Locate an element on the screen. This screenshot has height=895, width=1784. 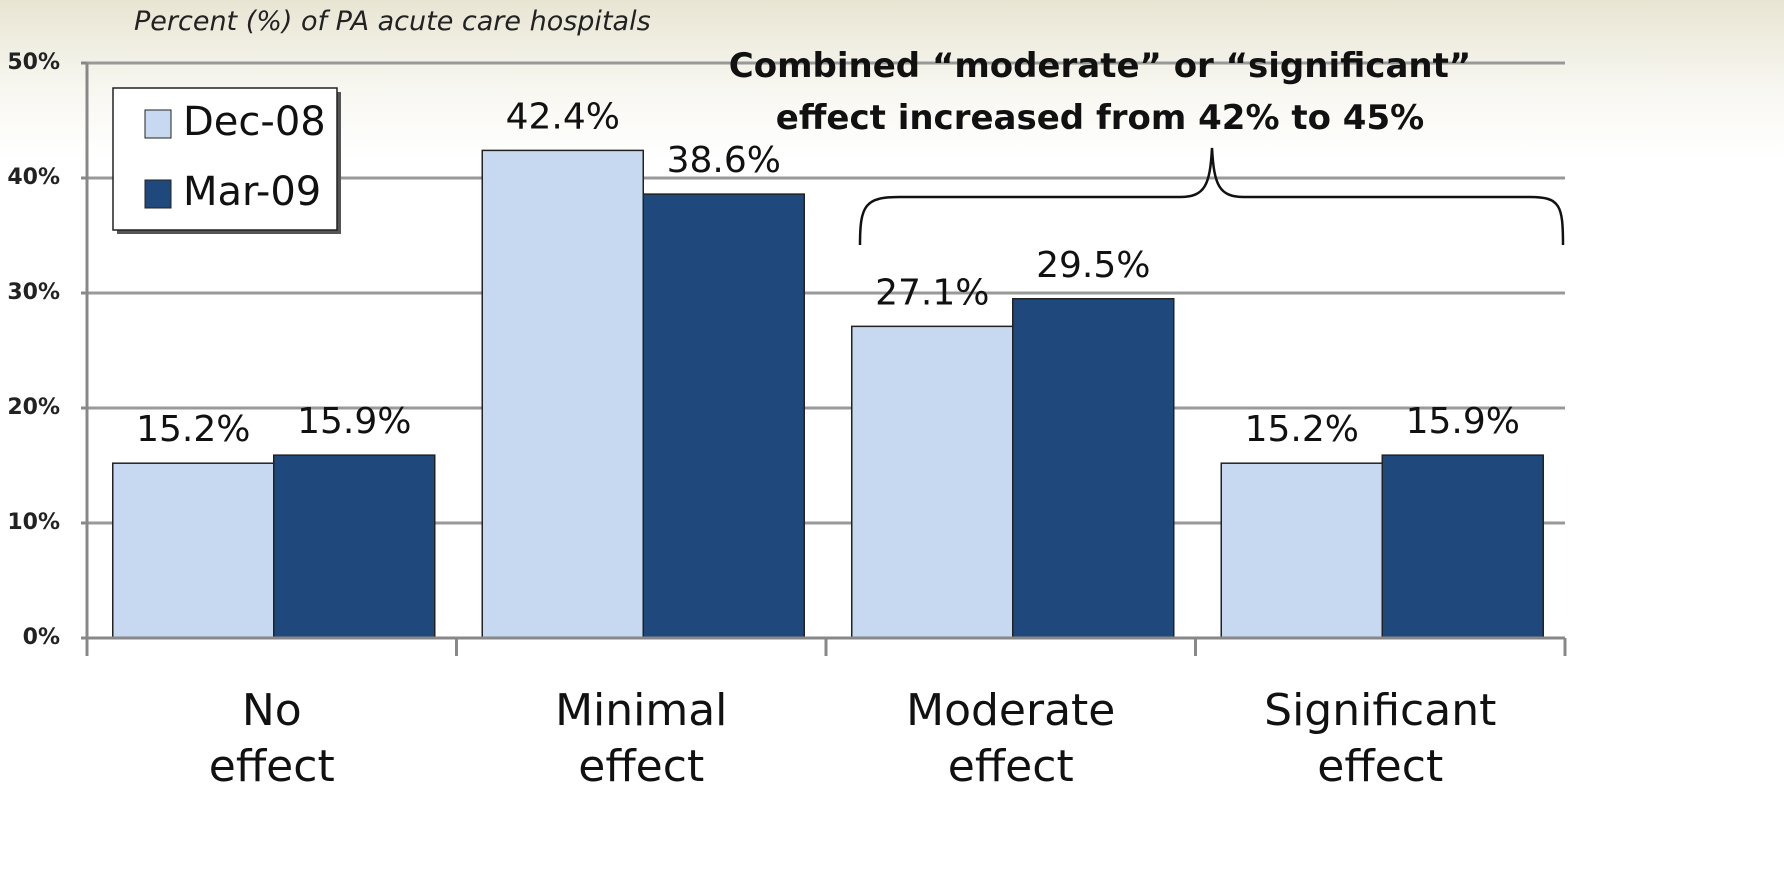
value-label: 27.1% is located at coordinates (932, 292).